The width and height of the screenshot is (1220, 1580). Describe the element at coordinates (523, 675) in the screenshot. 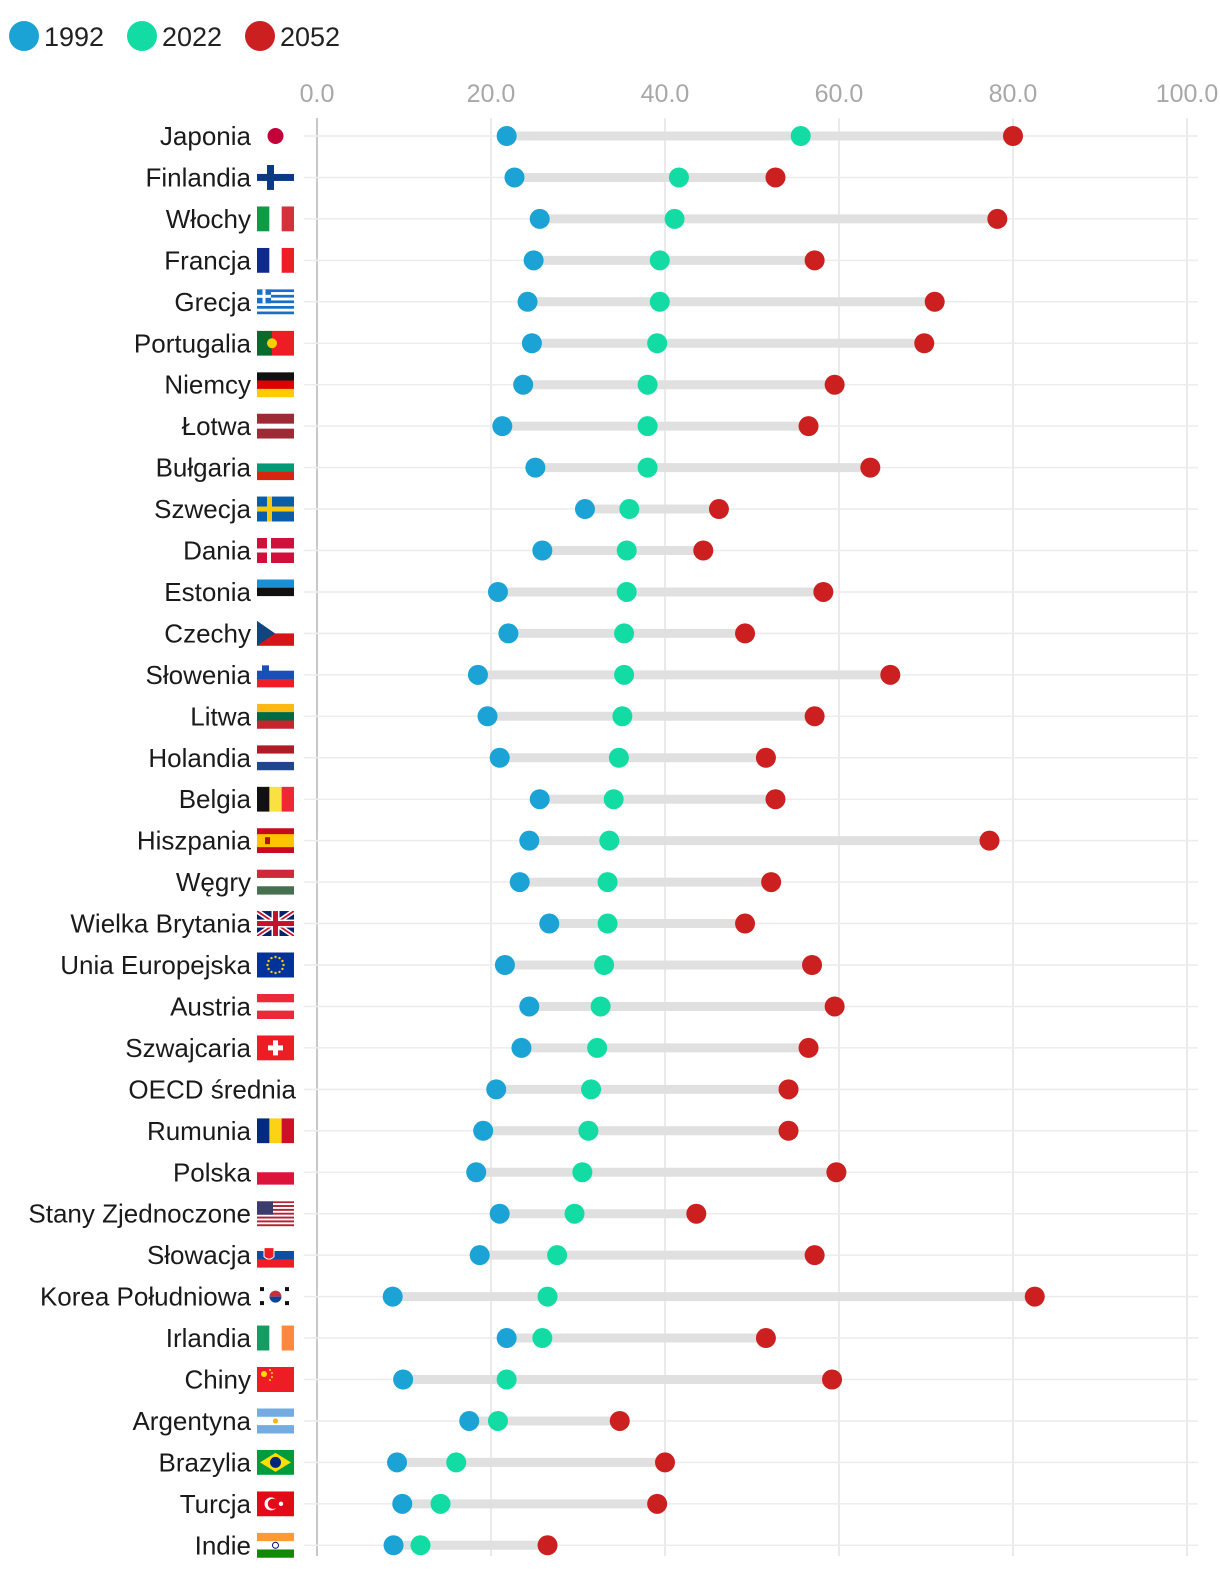

I see `chart-row: Słowenia` at that location.